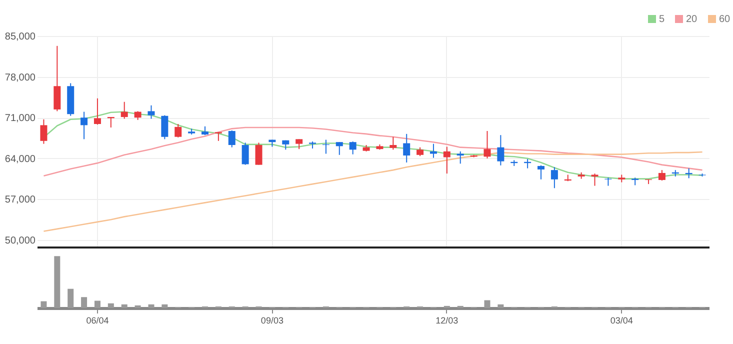  I want to click on line-series, so click(373, 151).